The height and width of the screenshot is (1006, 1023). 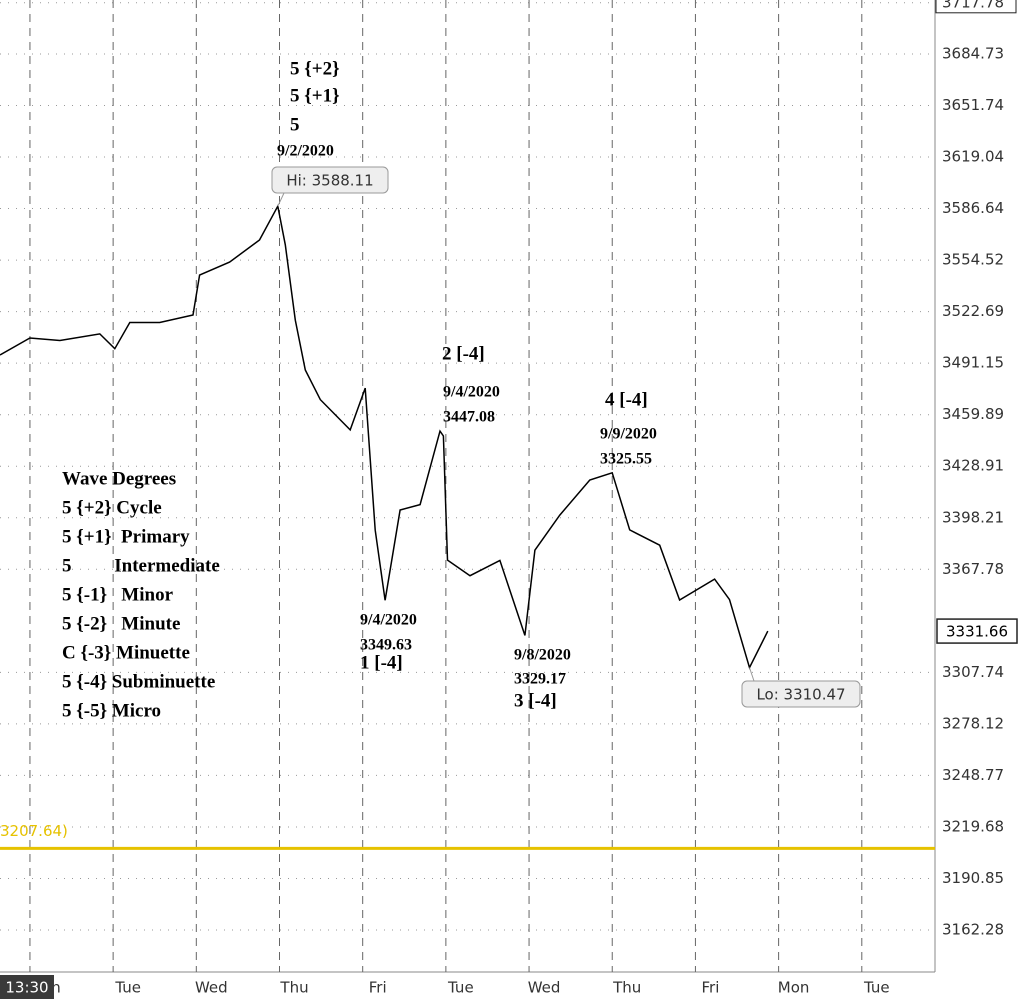 What do you see at coordinates (973, 517) in the screenshot?
I see `y-tick-label: 3398.21` at bounding box center [973, 517].